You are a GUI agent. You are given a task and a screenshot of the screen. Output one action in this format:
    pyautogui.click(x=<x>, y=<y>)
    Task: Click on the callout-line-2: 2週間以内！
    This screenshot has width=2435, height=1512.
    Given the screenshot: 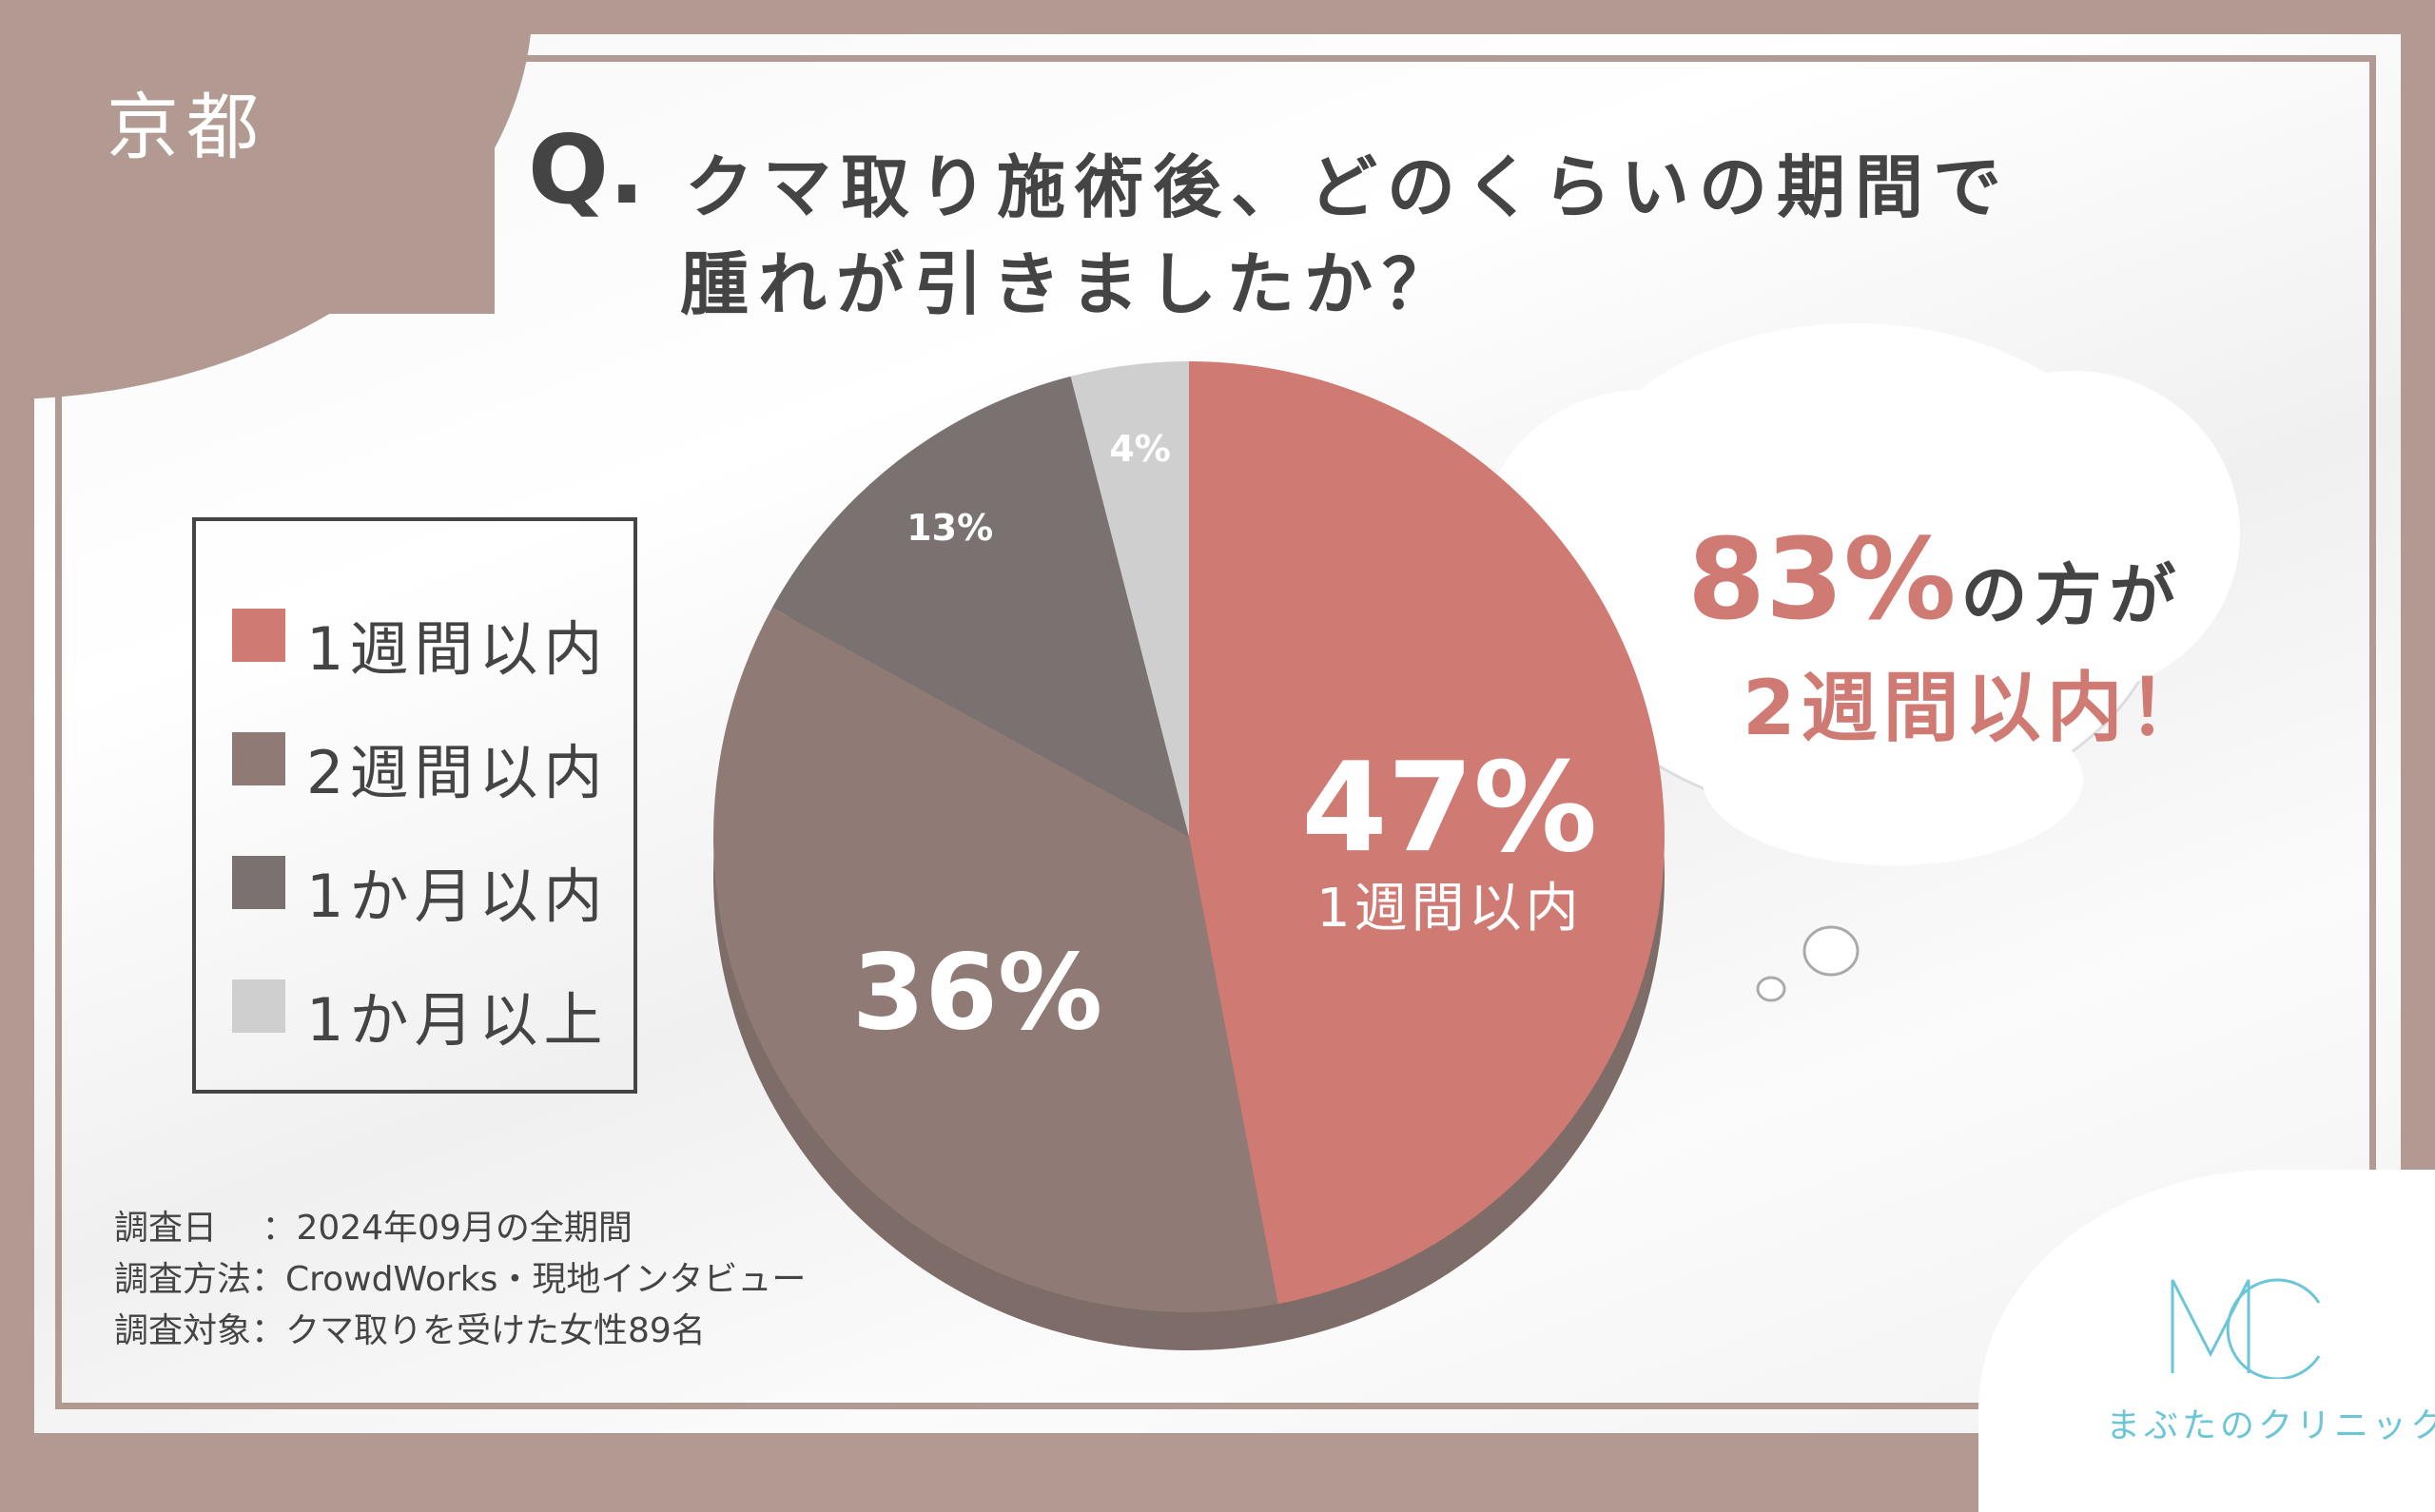 What is the action you would take?
    pyautogui.click(x=1977, y=708)
    